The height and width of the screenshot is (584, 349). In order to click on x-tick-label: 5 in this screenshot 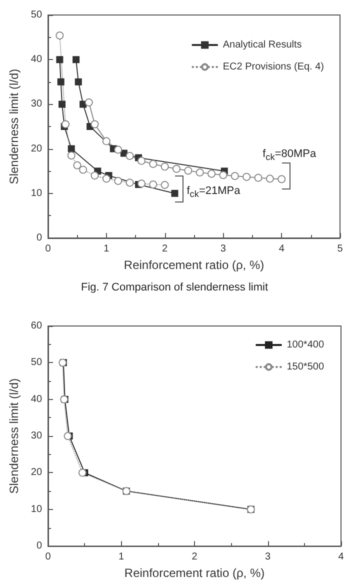, I will do `click(340, 249)`.